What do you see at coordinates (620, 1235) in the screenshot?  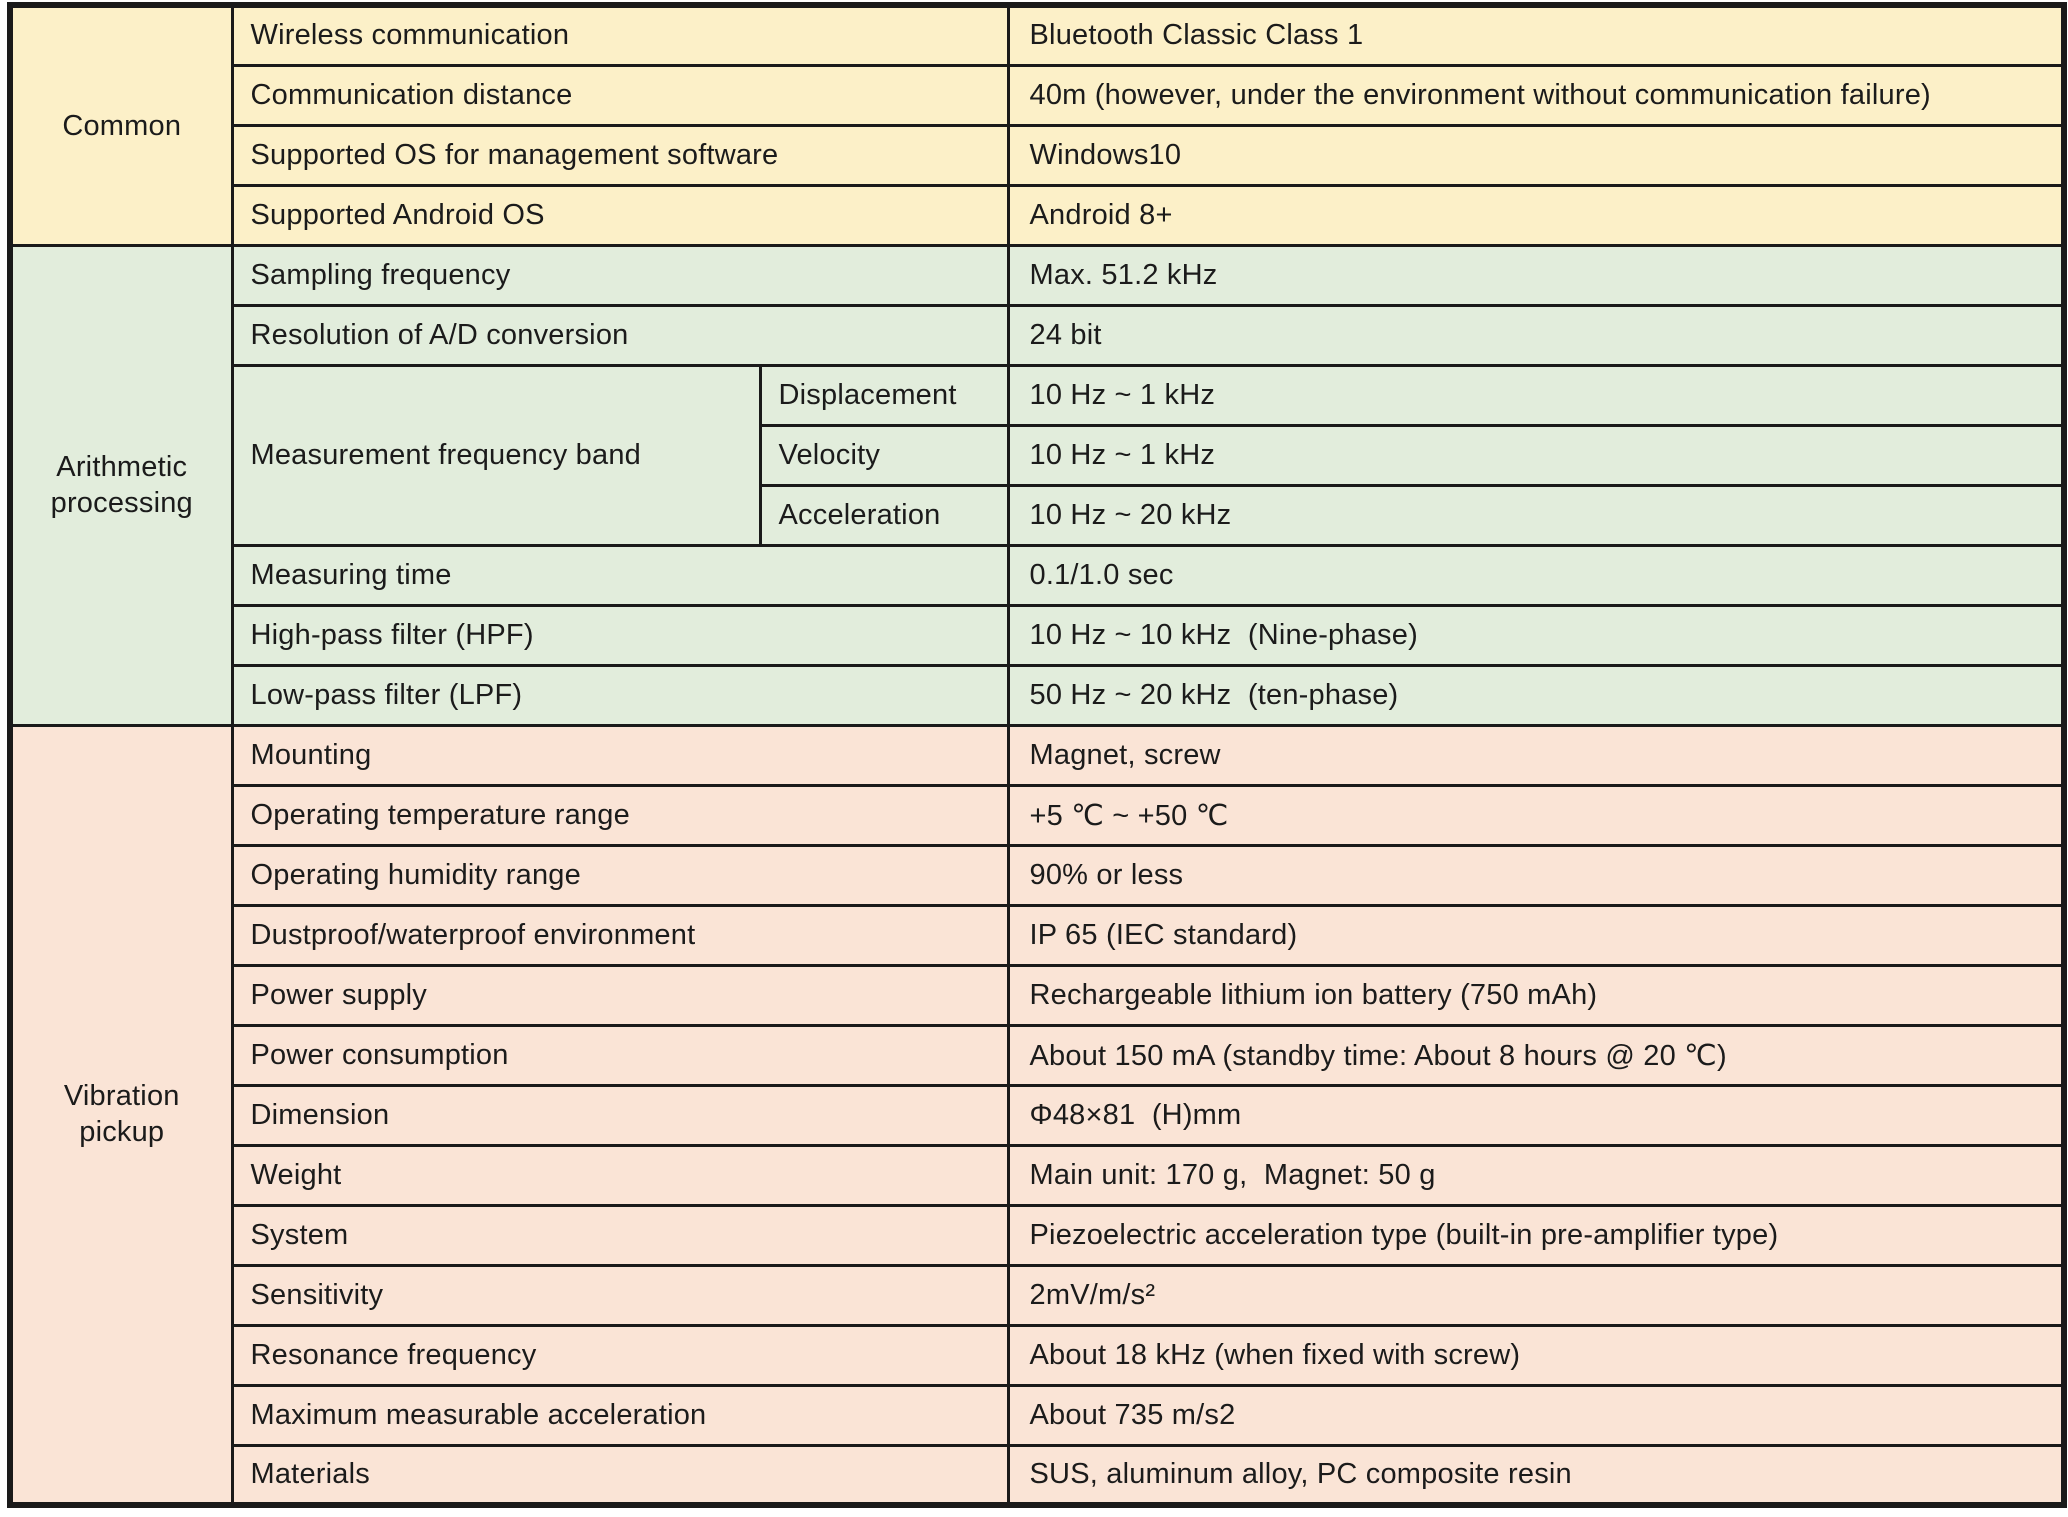 I see `attr-cell: System` at bounding box center [620, 1235].